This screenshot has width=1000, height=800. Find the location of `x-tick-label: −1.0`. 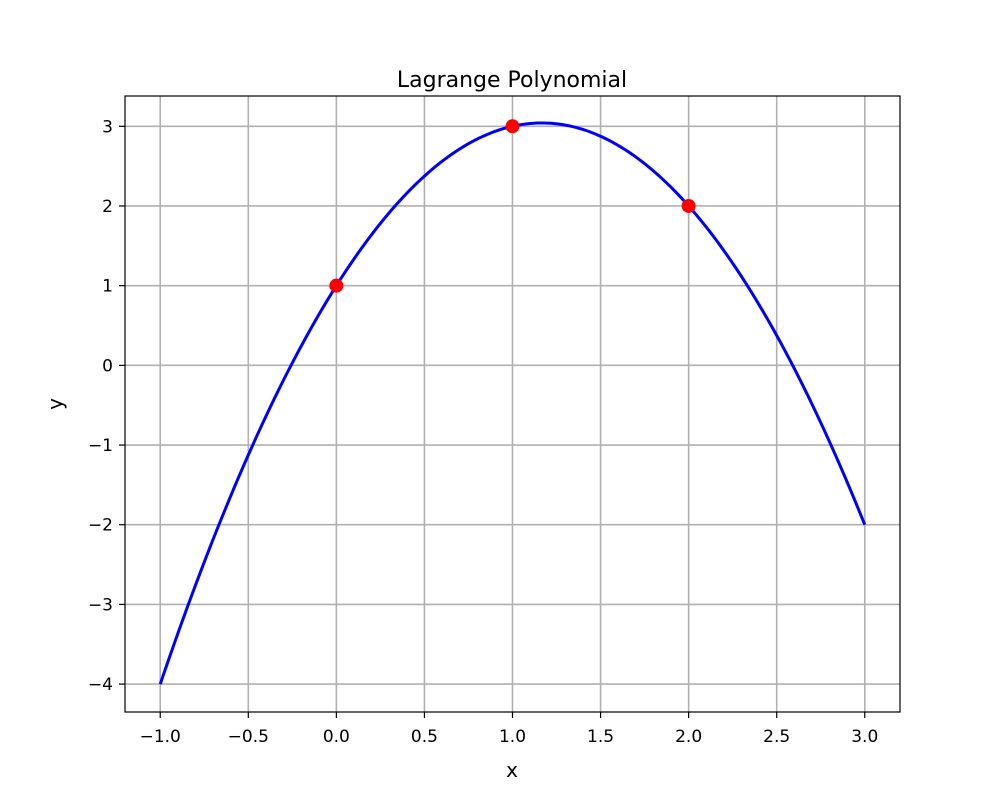

x-tick-label: −1.0 is located at coordinates (160, 737).